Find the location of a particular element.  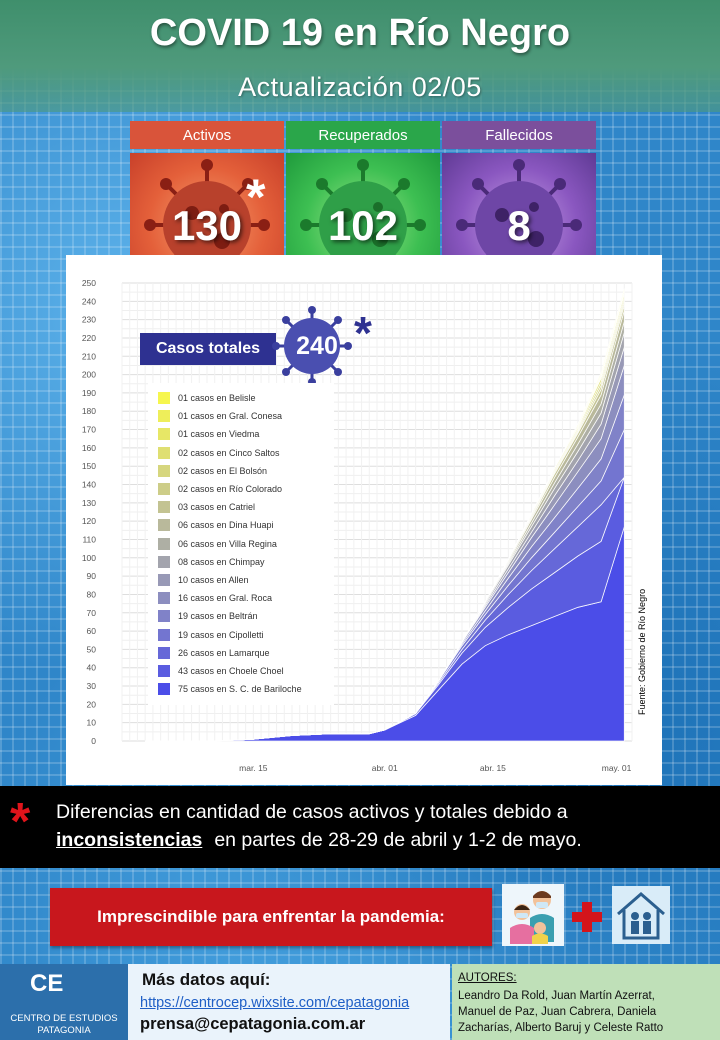

legend-label: 26 casos en Lamarque is located at coordinates (224, 652).